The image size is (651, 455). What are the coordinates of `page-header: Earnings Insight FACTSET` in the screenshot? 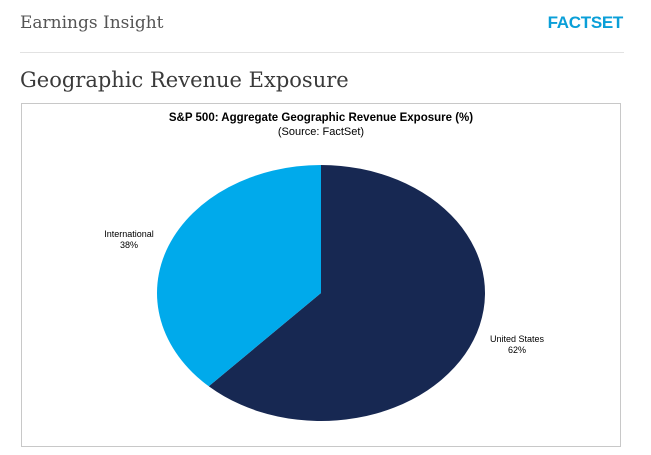 It's located at (325, 26).